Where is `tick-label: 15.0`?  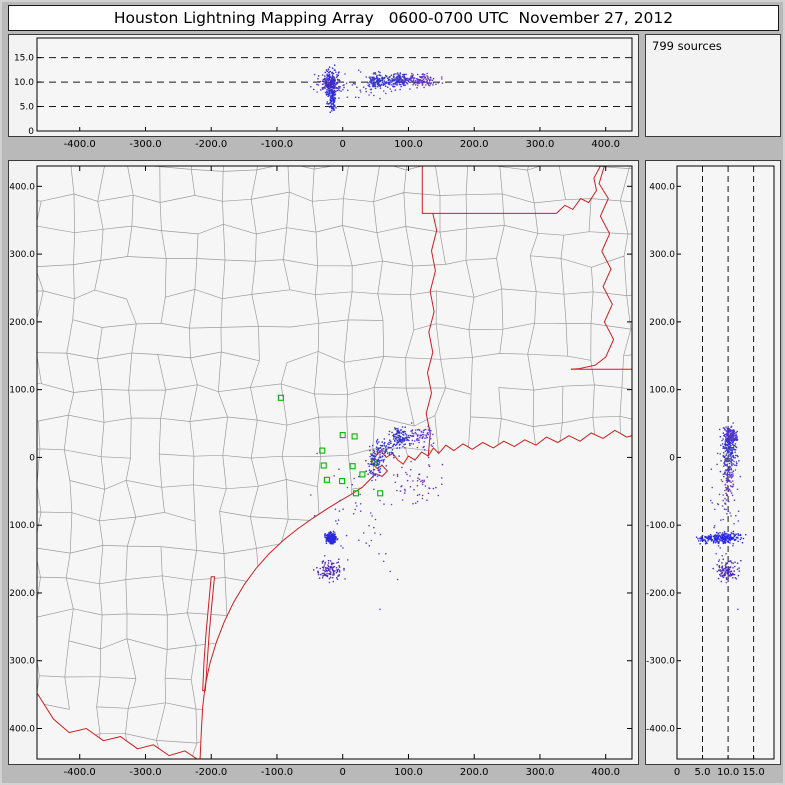
tick-label: 15.0 is located at coordinates (753, 772).